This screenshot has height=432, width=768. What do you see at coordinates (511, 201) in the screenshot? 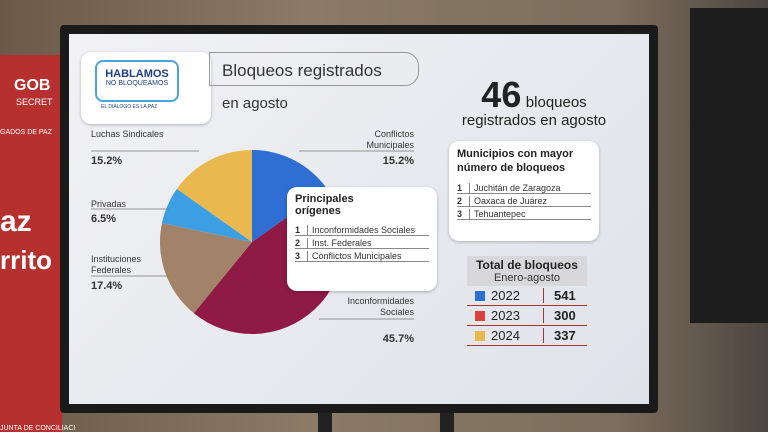
I see `row-text: Oaxaca de Juárez` at bounding box center [511, 201].